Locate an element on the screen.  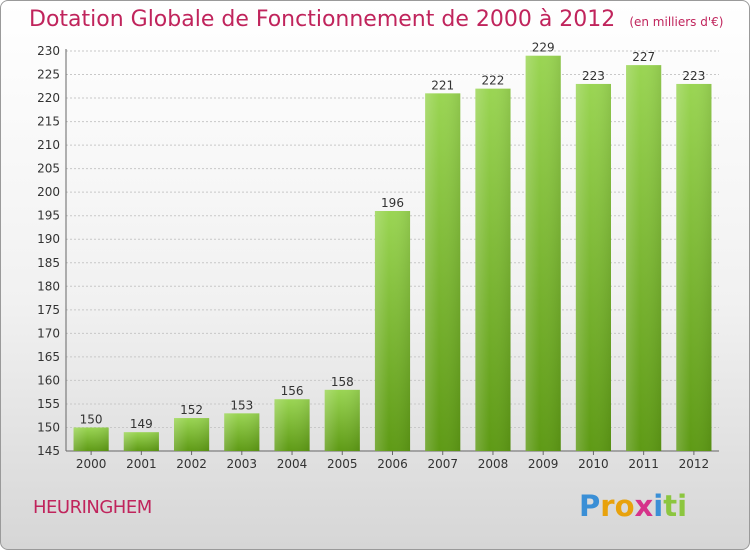
commune-name: HEURINGHEM is located at coordinates (92, 507).